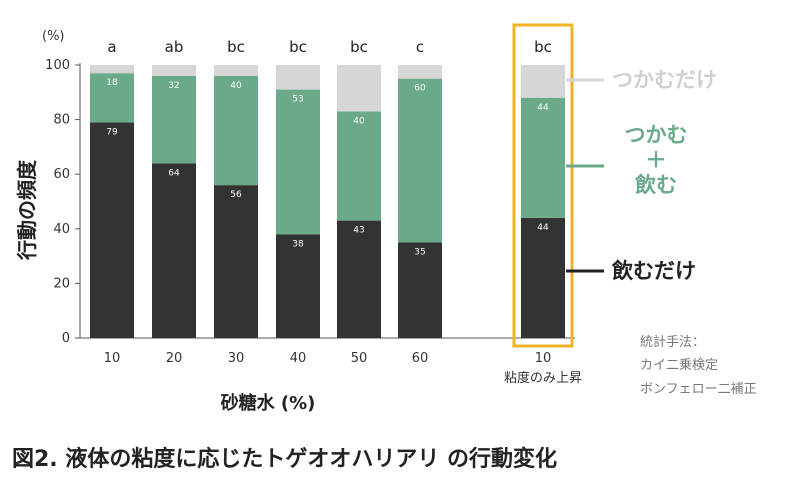 The image size is (800, 489). What do you see at coordinates (297, 100) in the screenshot?
I see `data-label-grasp-and-drink: 53` at bounding box center [297, 100].